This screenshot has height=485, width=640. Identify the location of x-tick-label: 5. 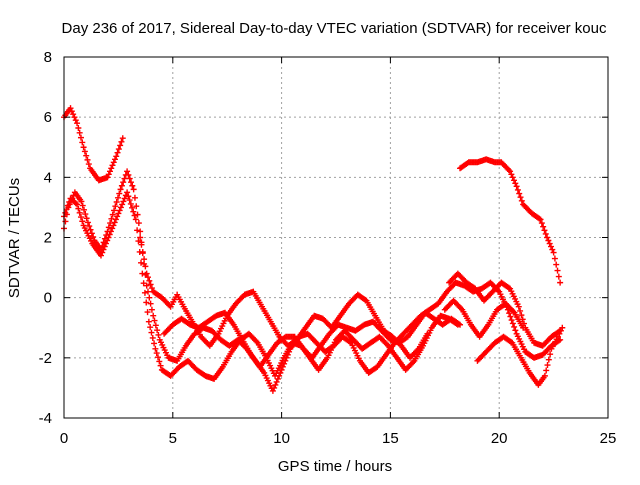
(173, 438).